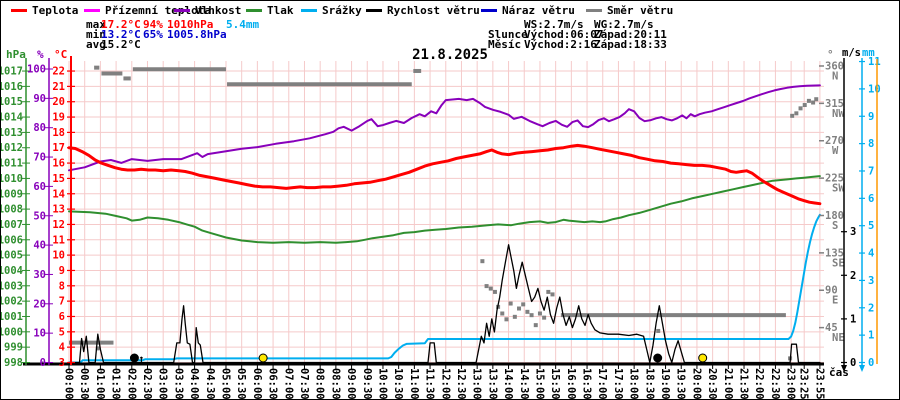  What do you see at coordinates (414, 383) in the screenshot?
I see `svg-text: 11:00` at bounding box center [414, 383].